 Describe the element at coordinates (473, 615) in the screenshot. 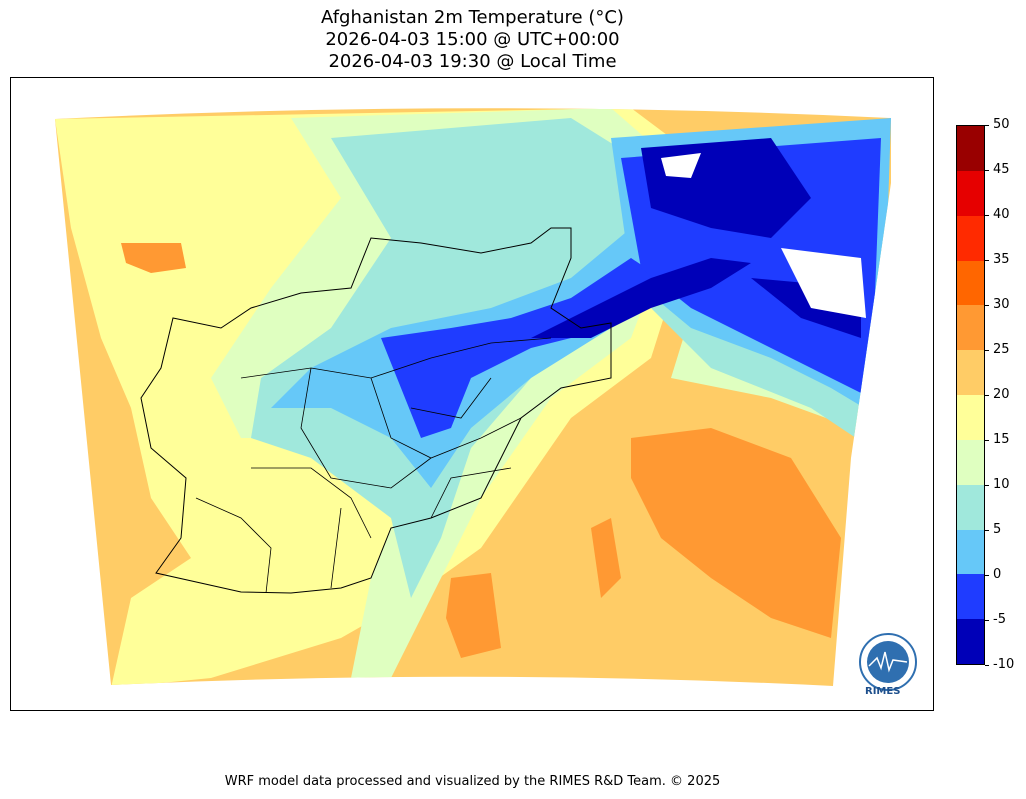

I see `field-25-30-patch` at that location.